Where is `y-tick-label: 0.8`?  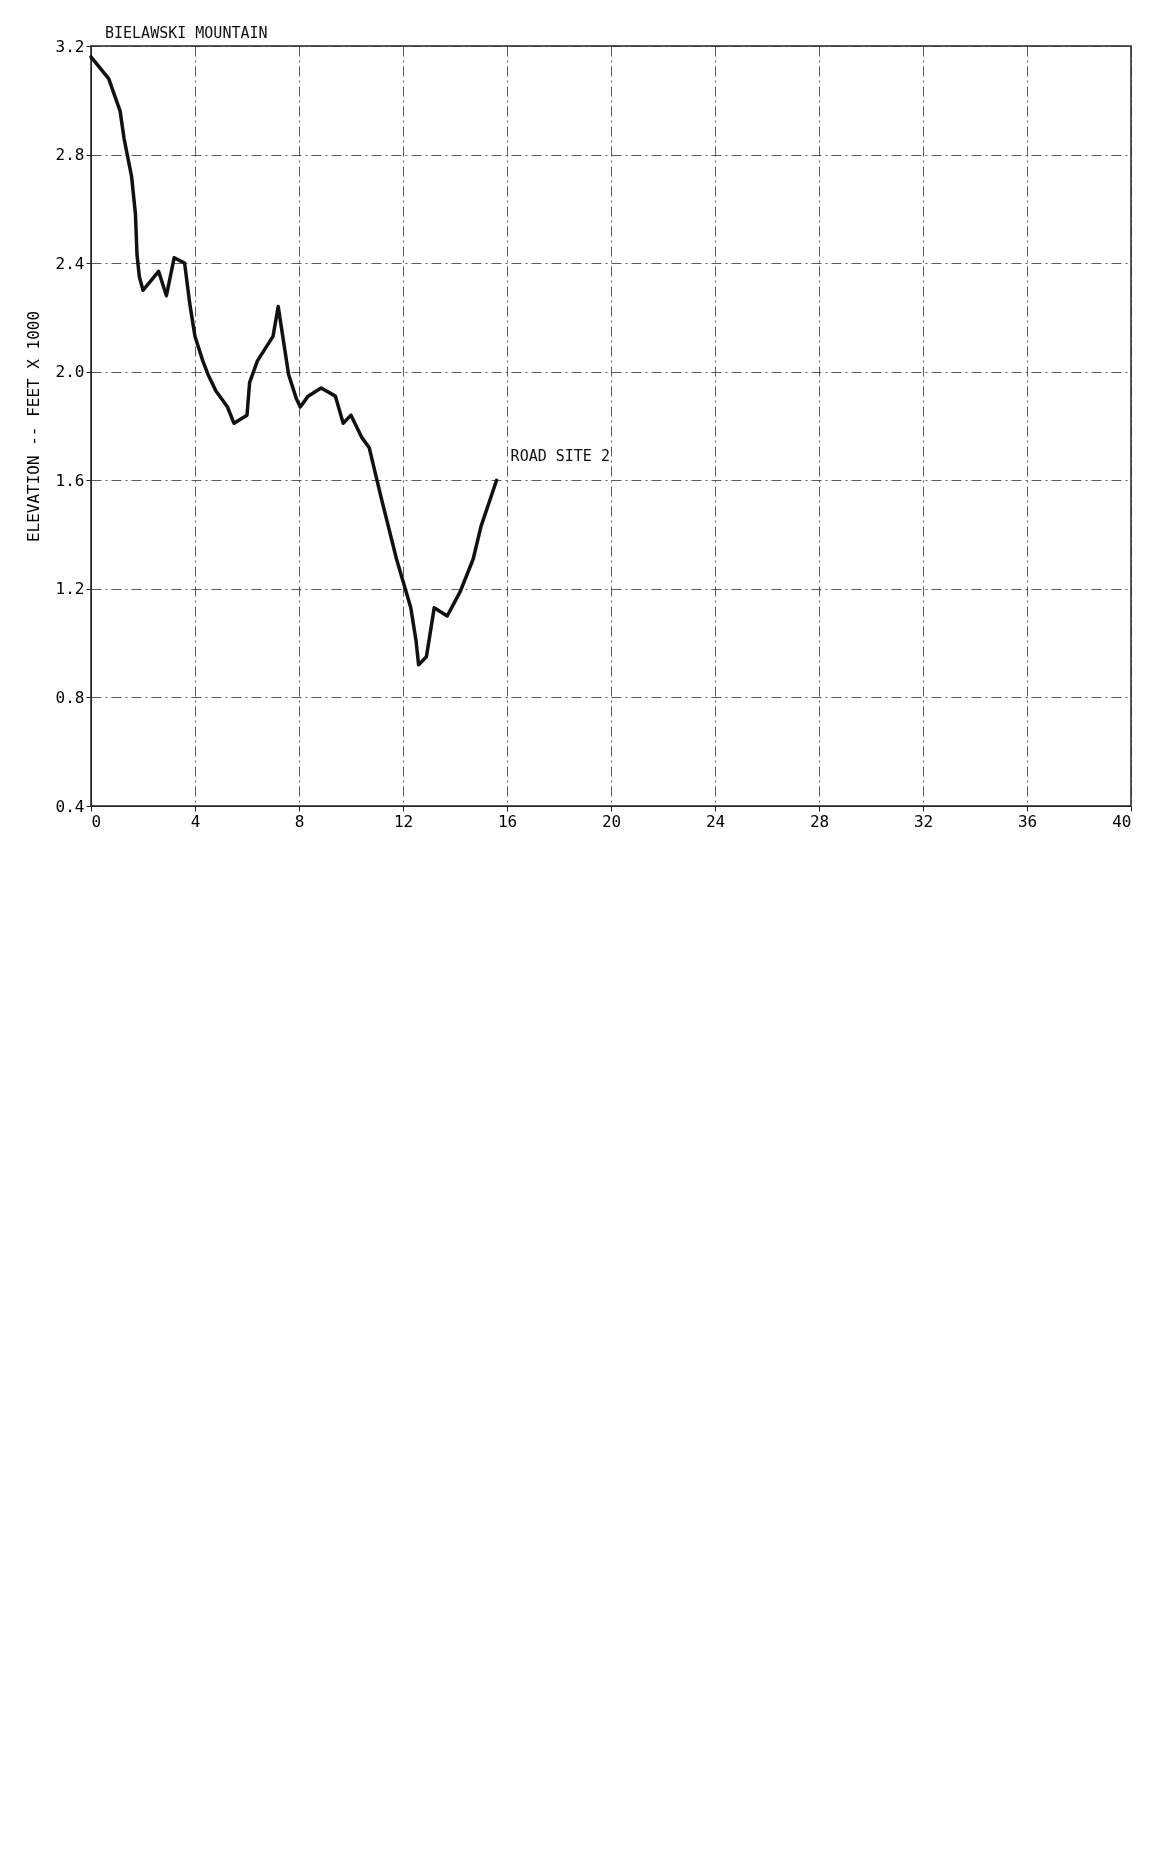 y-tick-label: 0.8 is located at coordinates (70, 697).